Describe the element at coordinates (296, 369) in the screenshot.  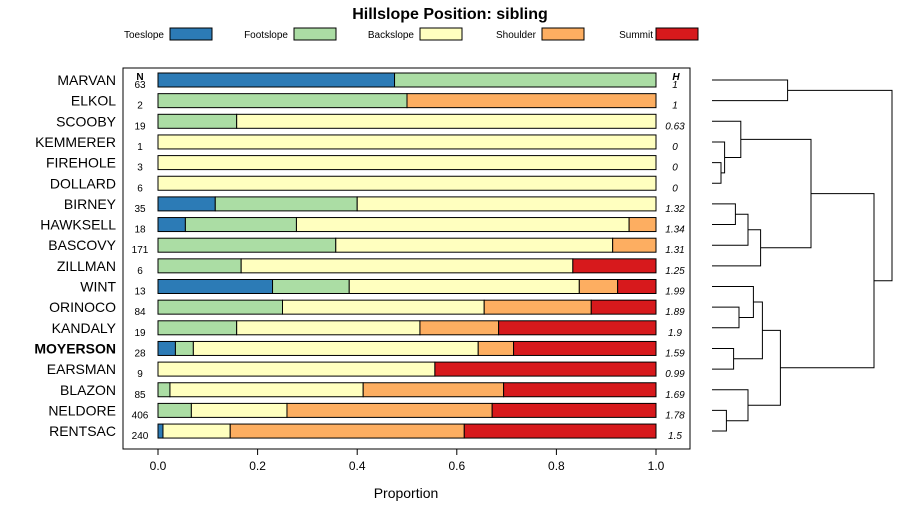
I see `bar-segment-earsman-backslope` at that location.